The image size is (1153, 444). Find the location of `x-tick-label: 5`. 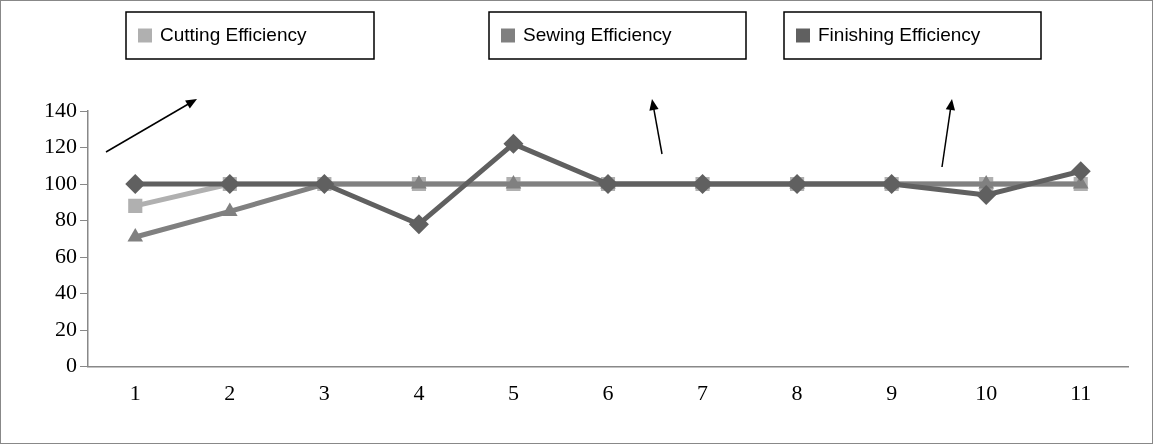

x-tick-label: 5 is located at coordinates (513, 392).